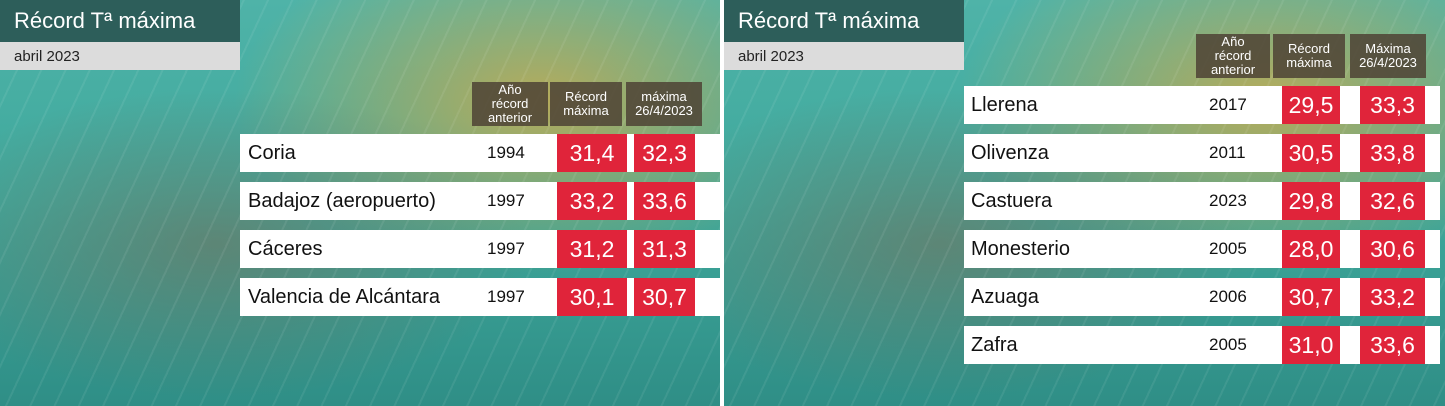  Describe the element at coordinates (1311, 153) in the screenshot. I see `record-value: 30,5` at that location.